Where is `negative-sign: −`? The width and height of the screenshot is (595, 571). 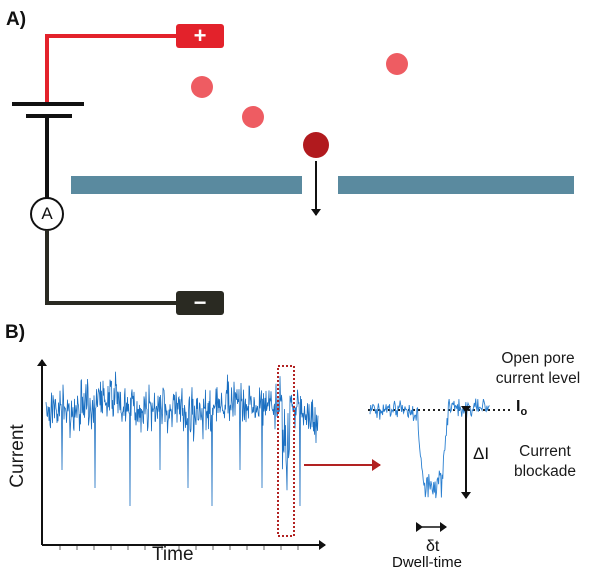 negative-sign: − is located at coordinates (200, 302).